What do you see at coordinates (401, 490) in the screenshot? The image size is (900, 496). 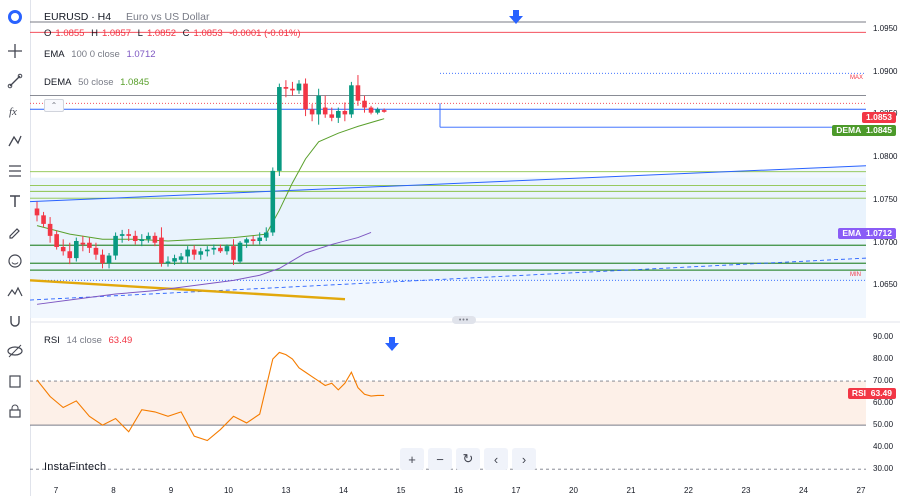 I see `time-tick: 15` at bounding box center [401, 490].